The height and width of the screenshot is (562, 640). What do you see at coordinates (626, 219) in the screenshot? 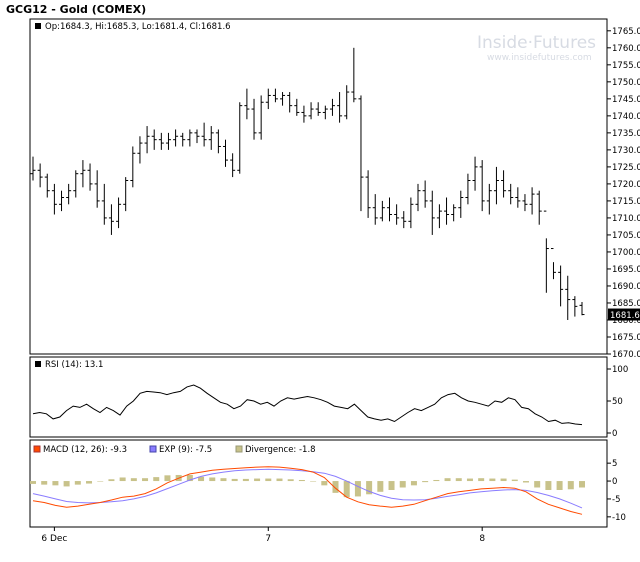
I see `price-tick-label: 1710.0` at bounding box center [626, 219].